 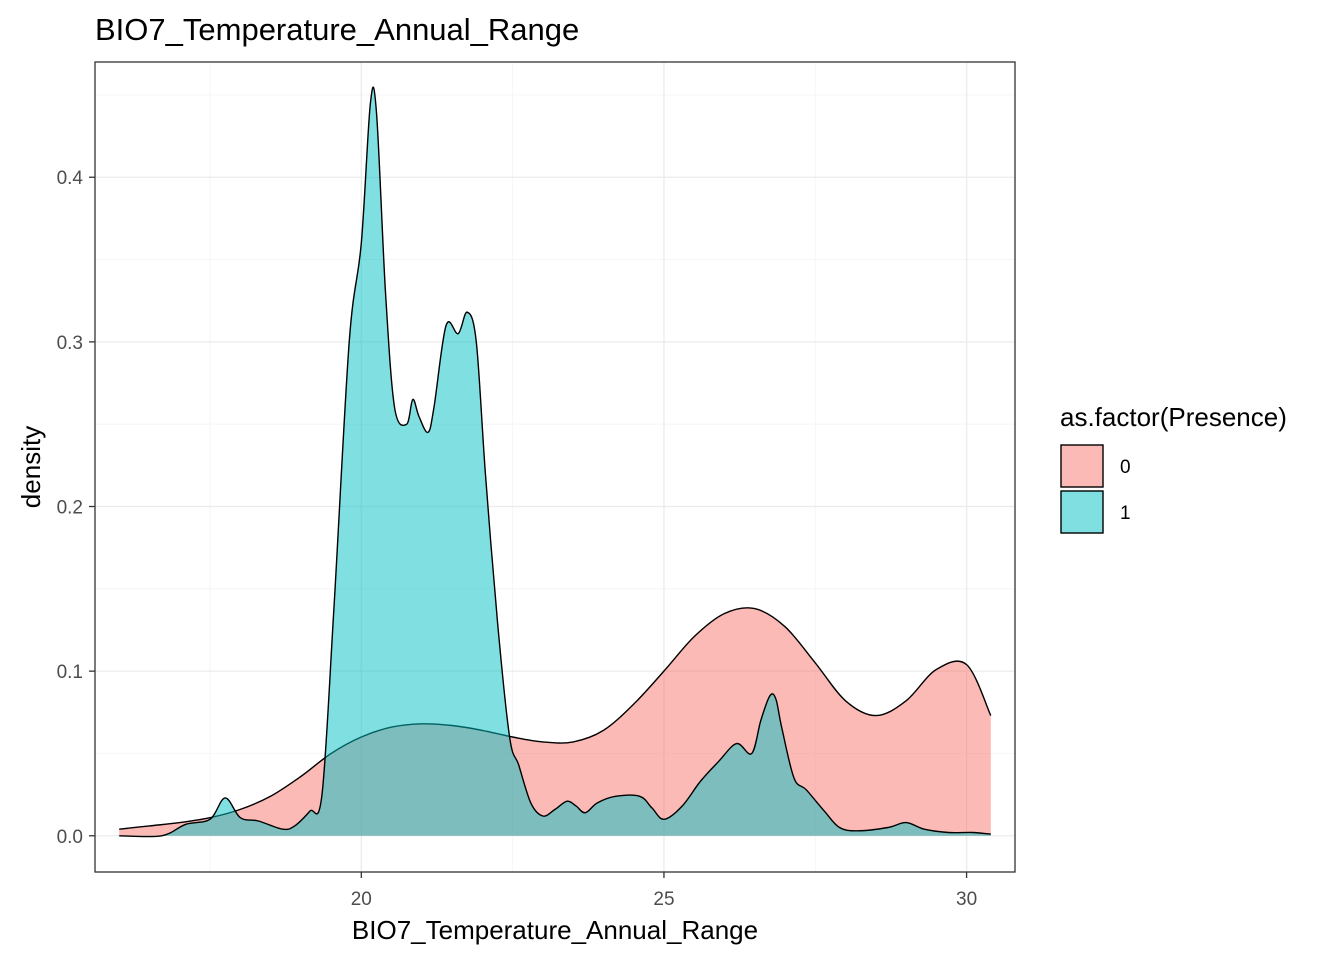 What do you see at coordinates (1125, 467) in the screenshot?
I see `legend-label-0: 0` at bounding box center [1125, 467].